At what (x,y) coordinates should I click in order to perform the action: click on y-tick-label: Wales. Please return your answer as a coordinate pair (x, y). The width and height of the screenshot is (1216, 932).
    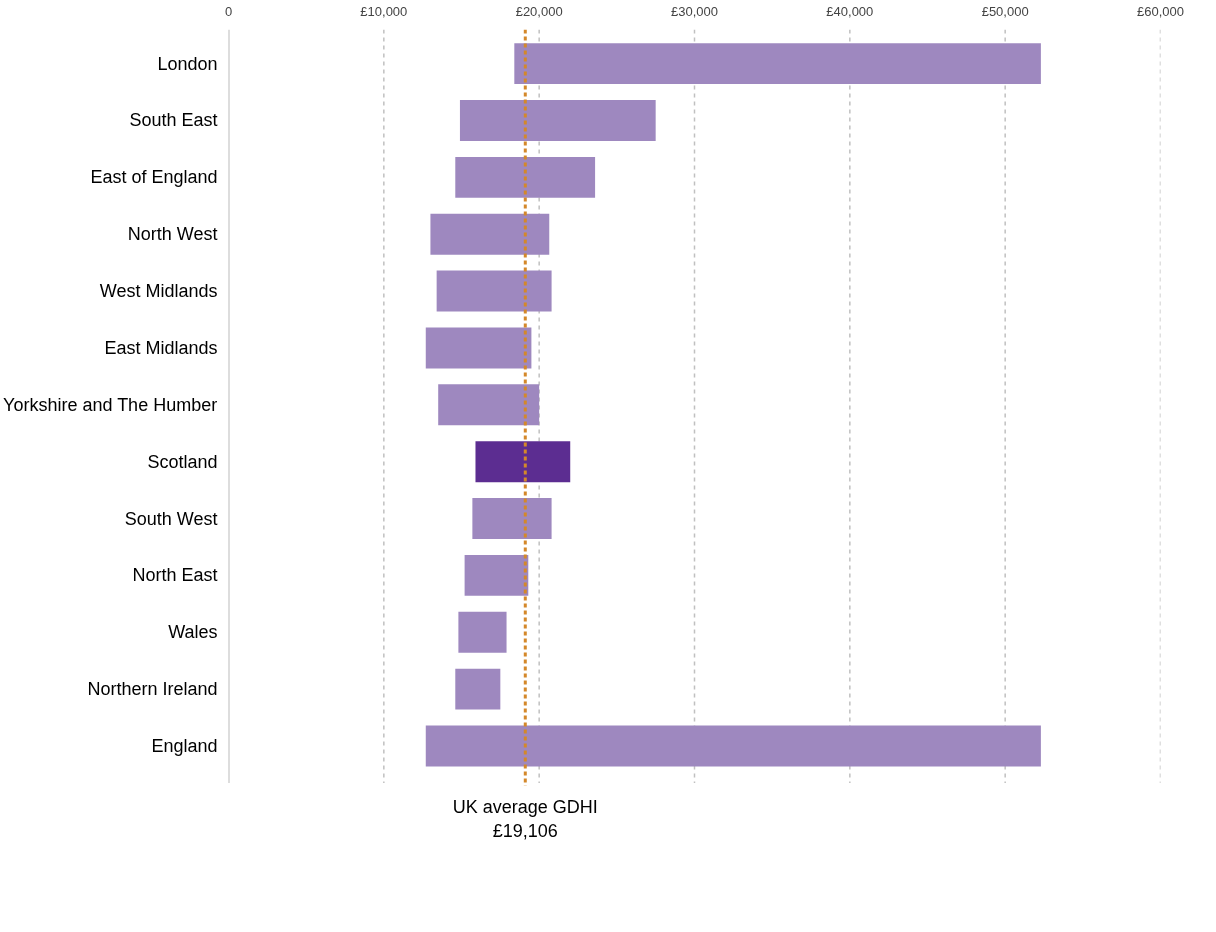
    Looking at the image, I should click on (193, 632).